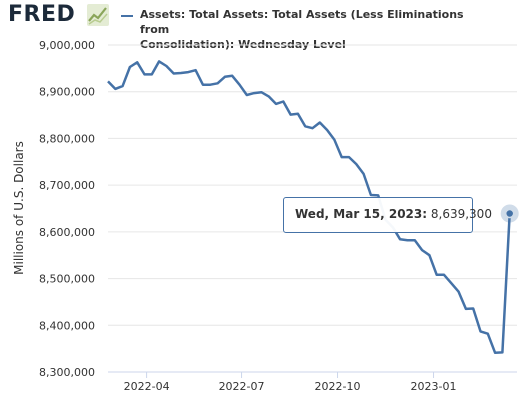  What do you see at coordinates (19, 208) in the screenshot?
I see `y-axis-label: Millions of U.S. Dollars` at bounding box center [19, 208].